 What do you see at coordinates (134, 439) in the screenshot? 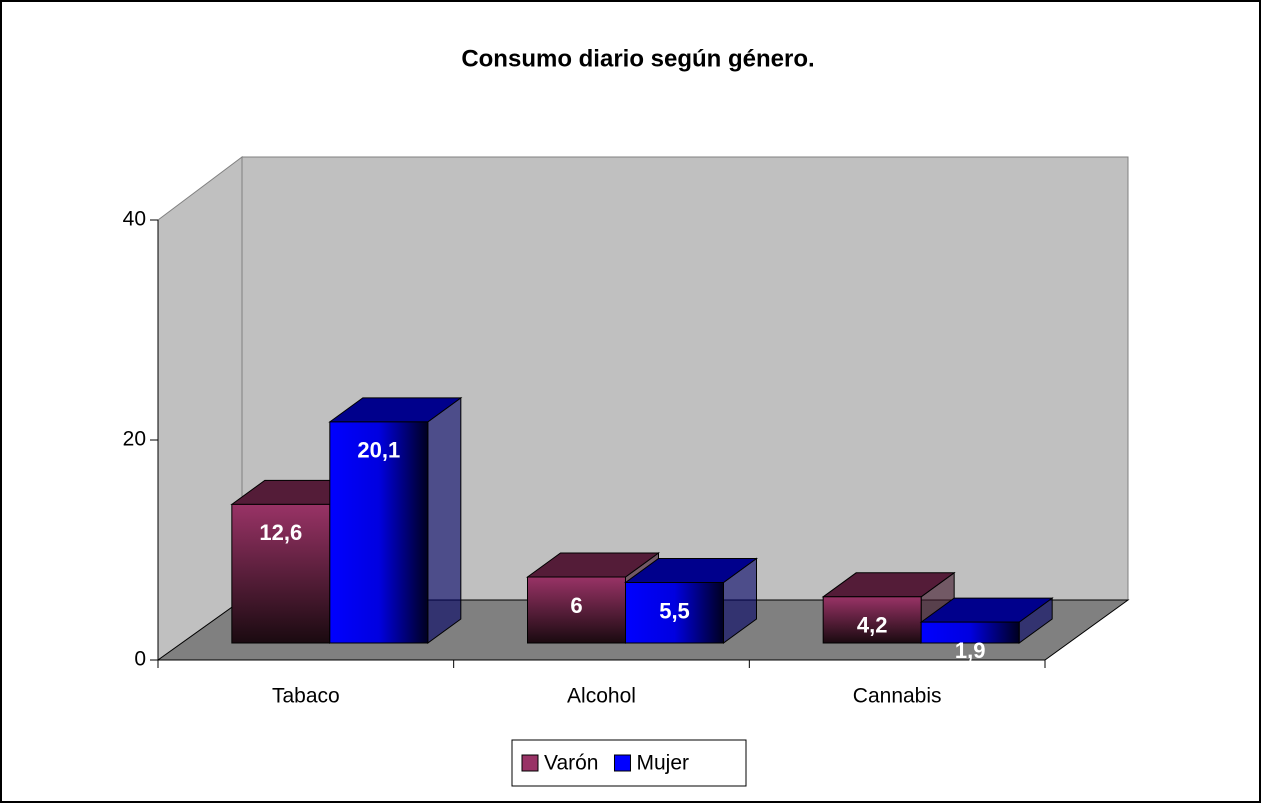
I see `y-tick-label: 20` at bounding box center [134, 439].